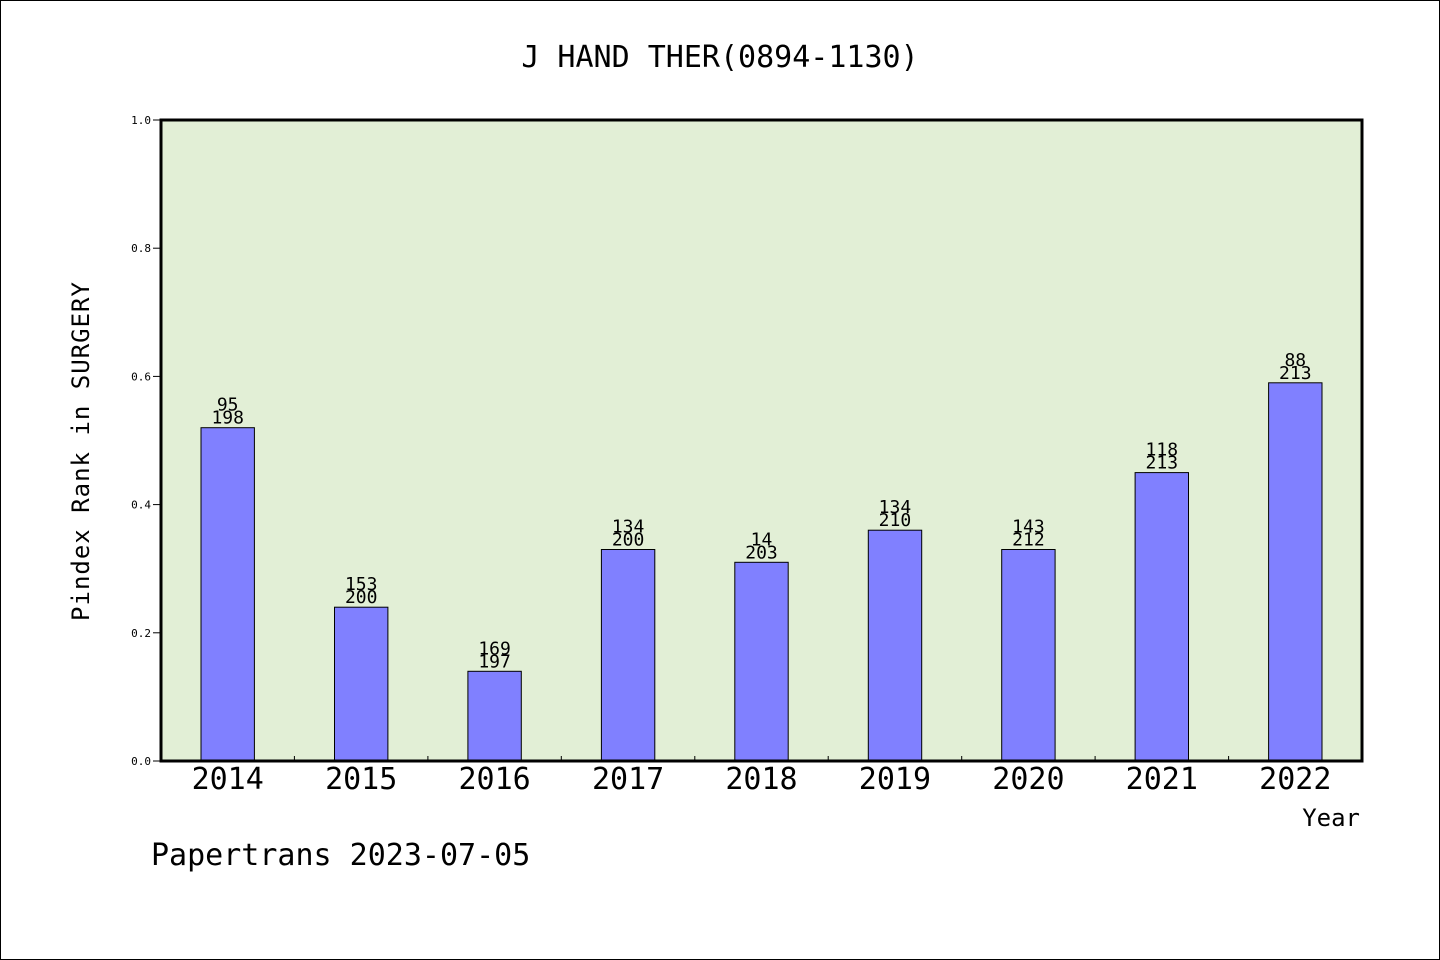 This screenshot has width=1440, height=960. I want to click on chart-title: J HAND THER(0894-1130), so click(719, 57).